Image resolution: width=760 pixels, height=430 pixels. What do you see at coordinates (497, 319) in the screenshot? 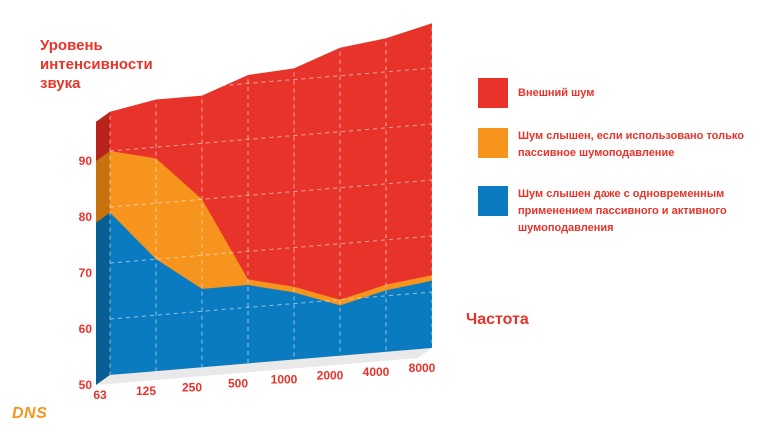
I see `x-axis-label: Частота` at bounding box center [497, 319].